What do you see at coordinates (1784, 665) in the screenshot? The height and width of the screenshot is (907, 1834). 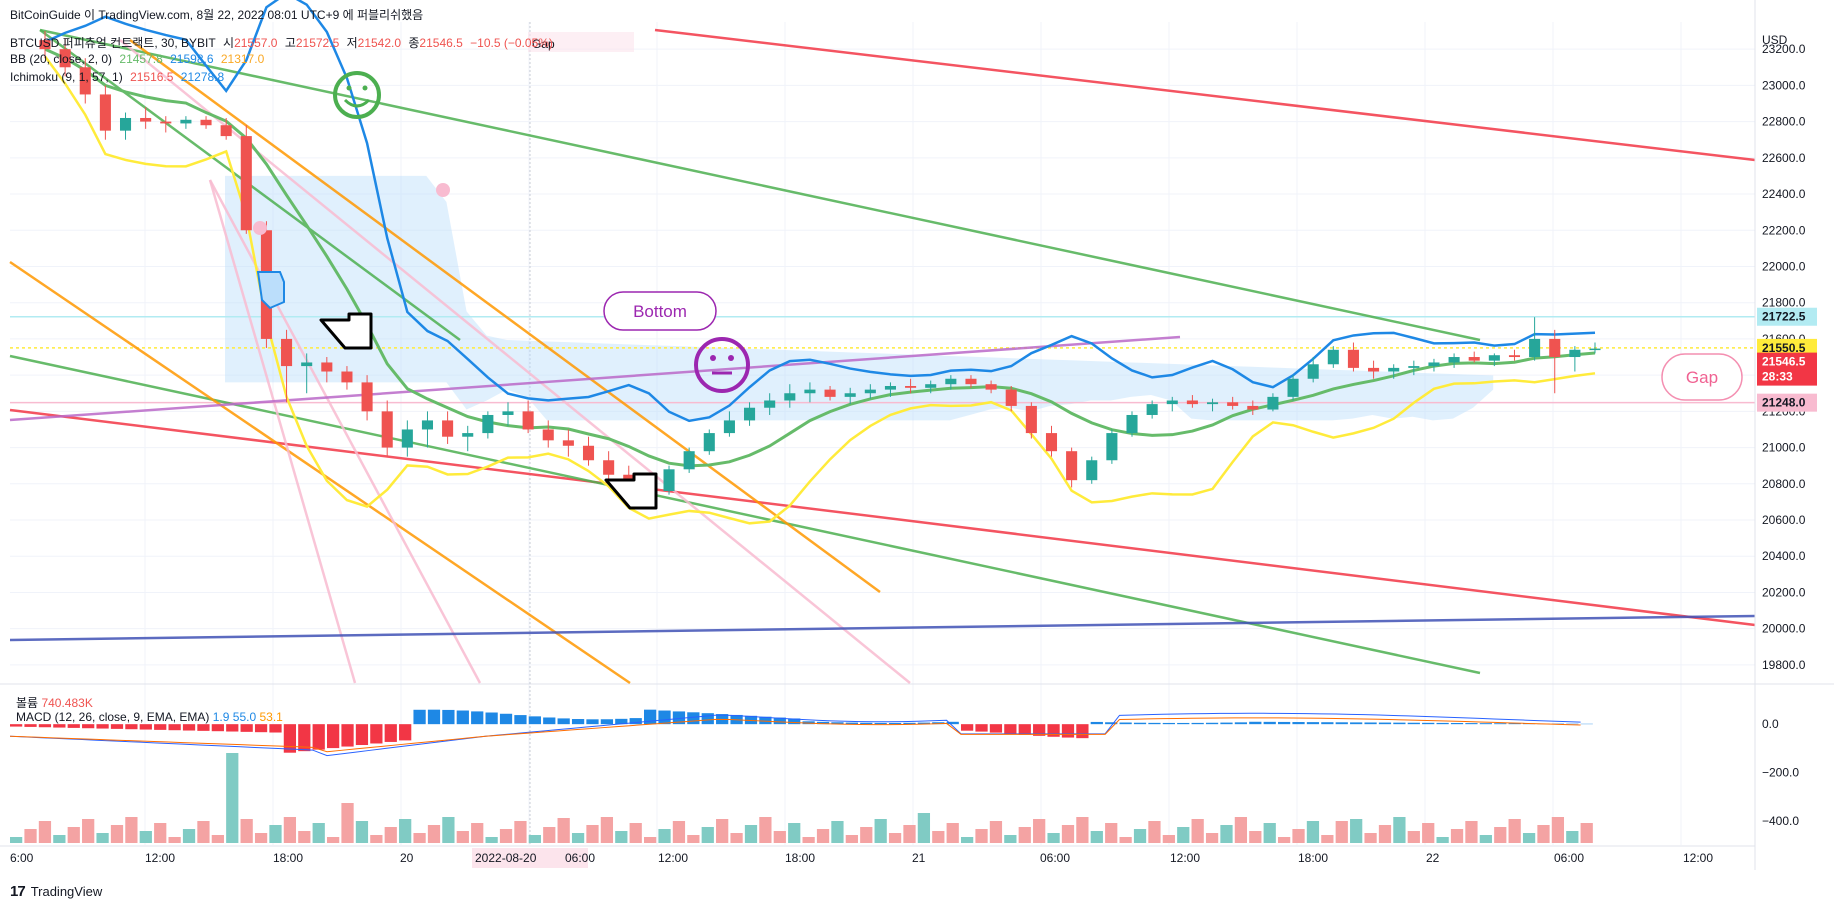 I see `price-tick: 19800.0` at bounding box center [1784, 665].